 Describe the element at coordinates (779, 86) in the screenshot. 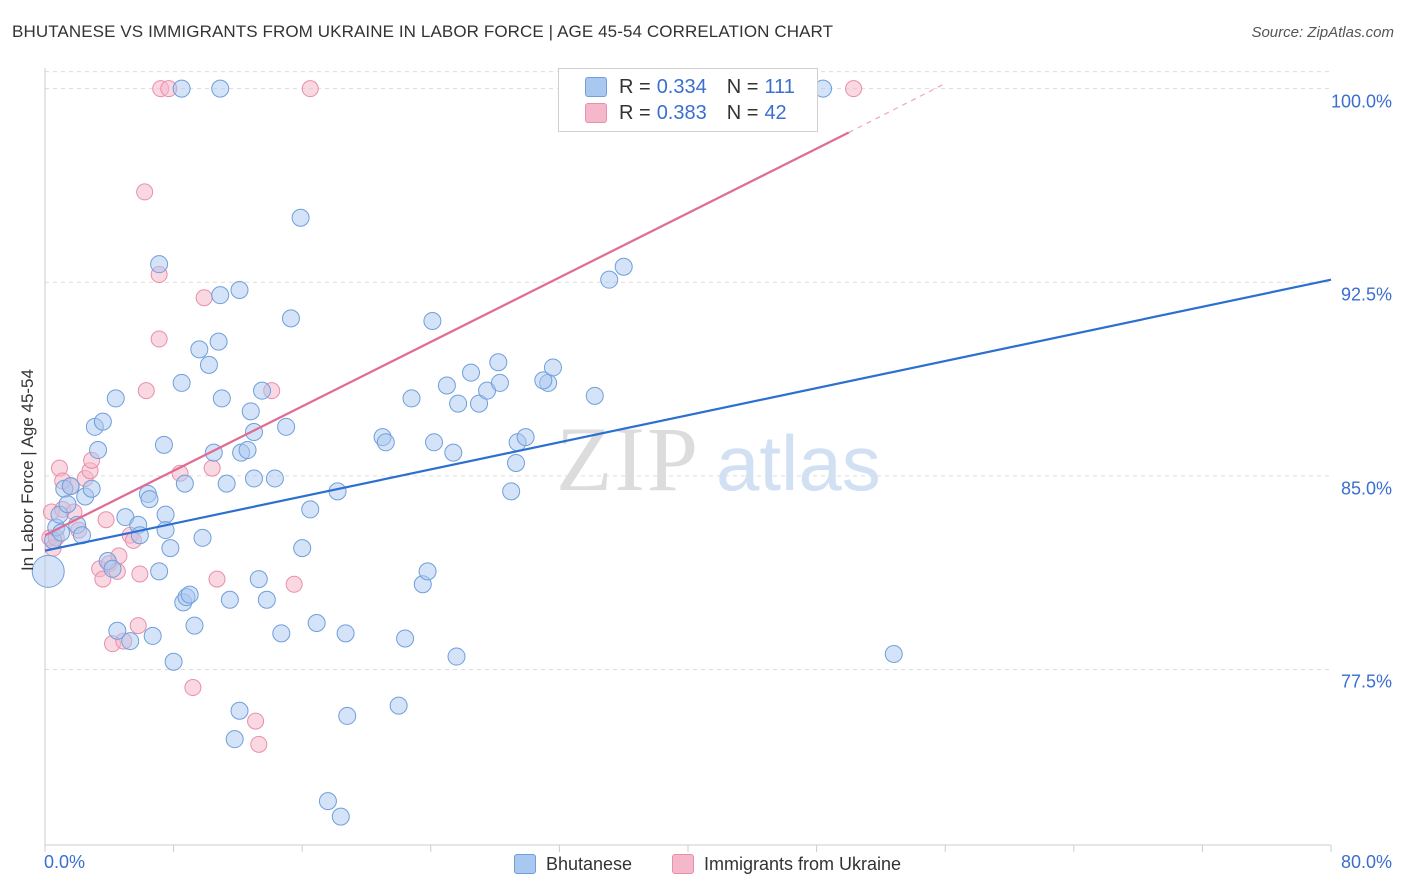

I see `legend-n-value: 111` at that location.